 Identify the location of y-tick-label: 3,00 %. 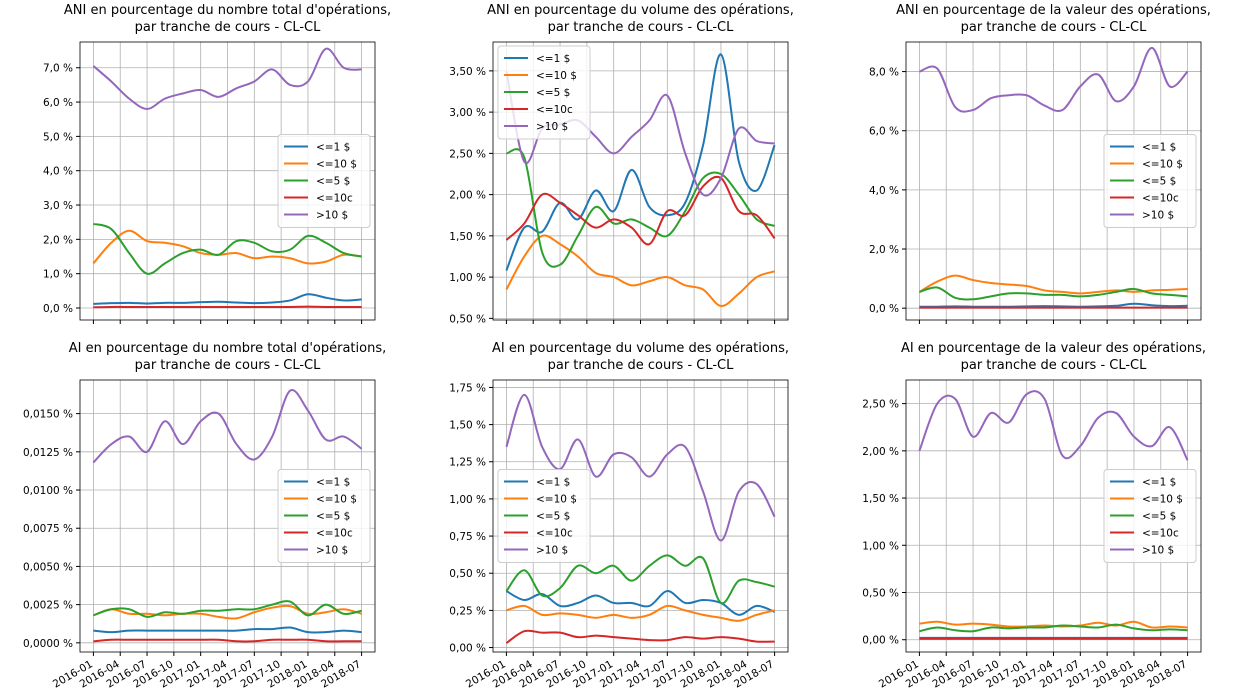
(467, 113).